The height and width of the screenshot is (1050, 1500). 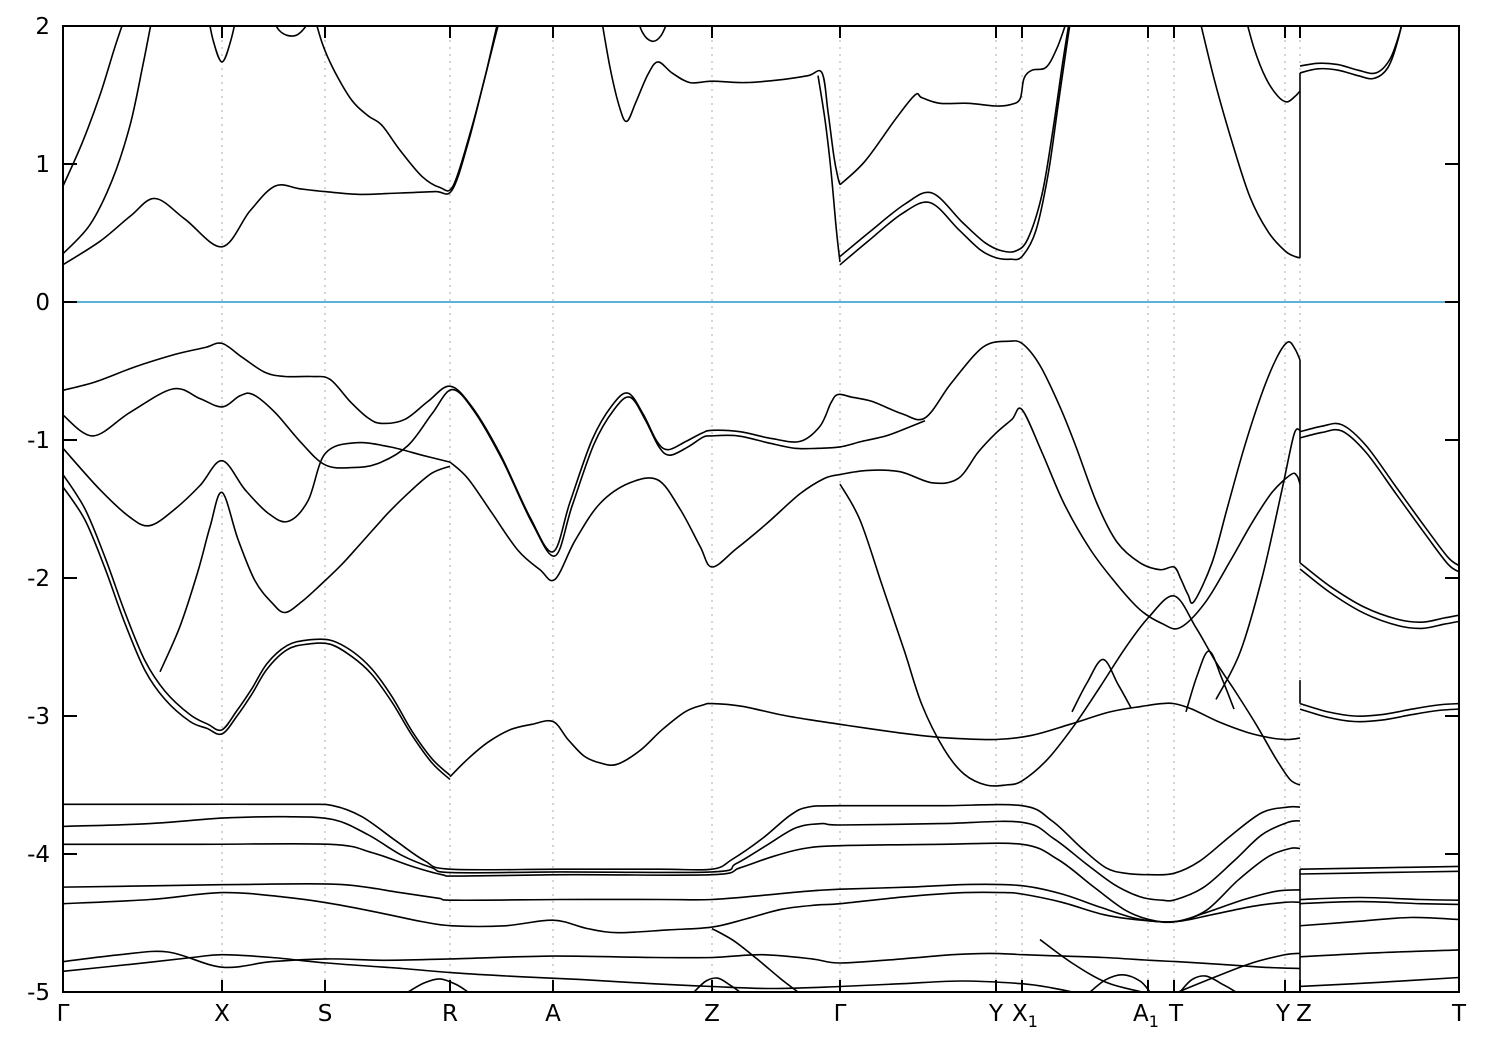 What do you see at coordinates (1025, 1016) in the screenshot?
I see `k-point-label: X1` at bounding box center [1025, 1016].